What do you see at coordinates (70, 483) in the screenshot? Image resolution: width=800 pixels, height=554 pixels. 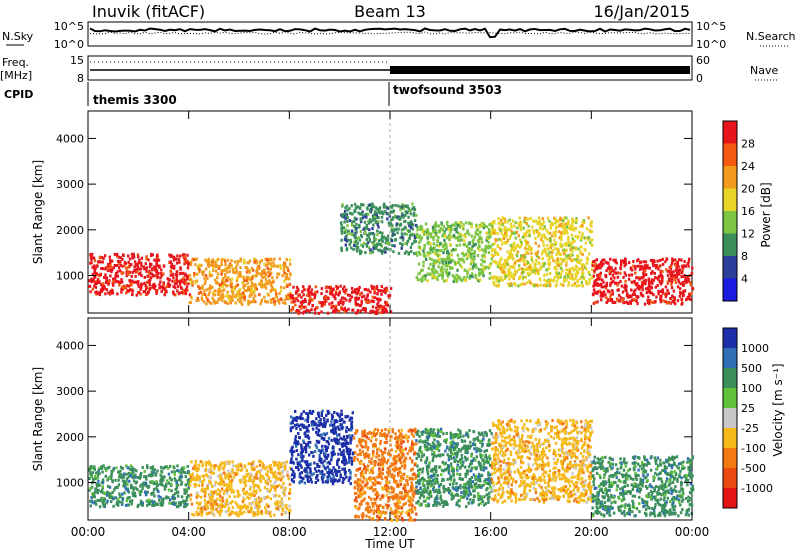 I see `velocity-y-tick-label: 1000` at bounding box center [70, 483].